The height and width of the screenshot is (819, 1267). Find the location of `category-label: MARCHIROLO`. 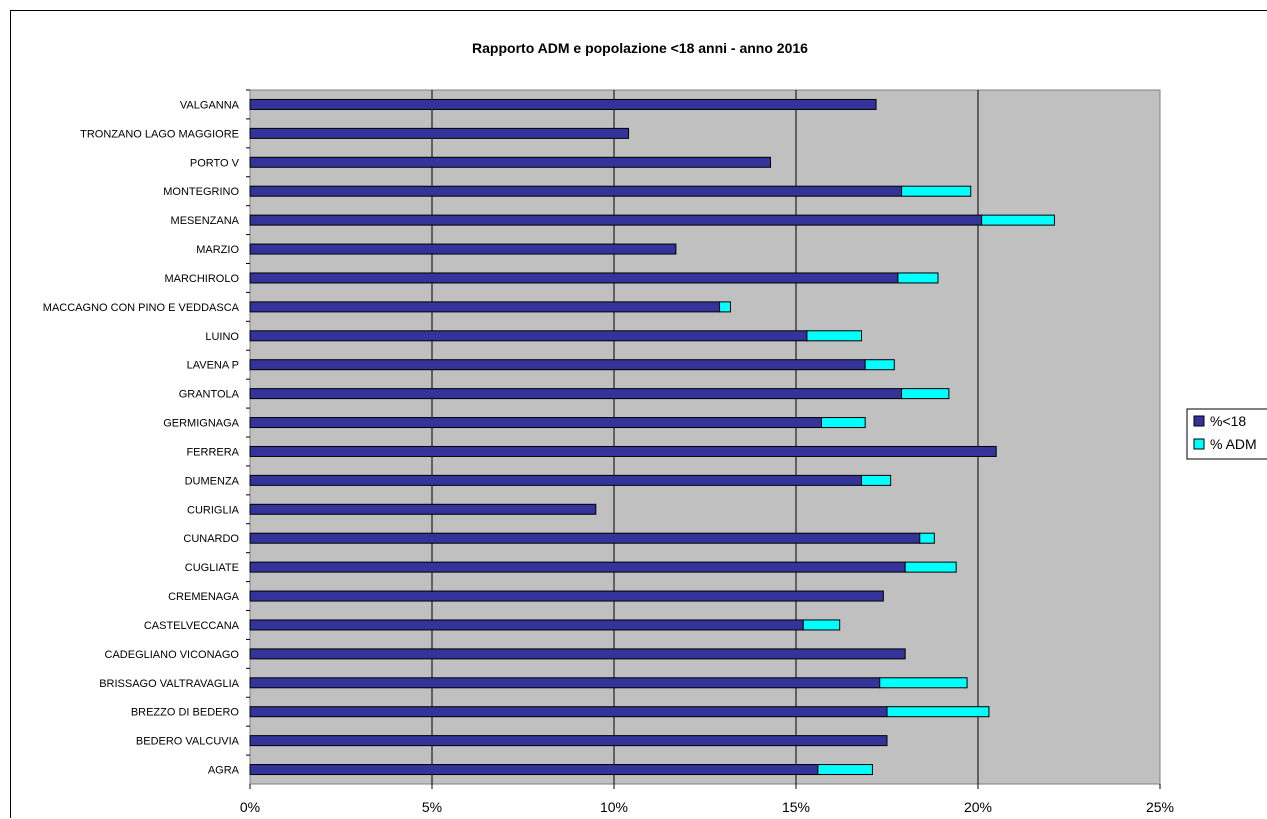

category-label: MARCHIROLO is located at coordinates (201, 279).